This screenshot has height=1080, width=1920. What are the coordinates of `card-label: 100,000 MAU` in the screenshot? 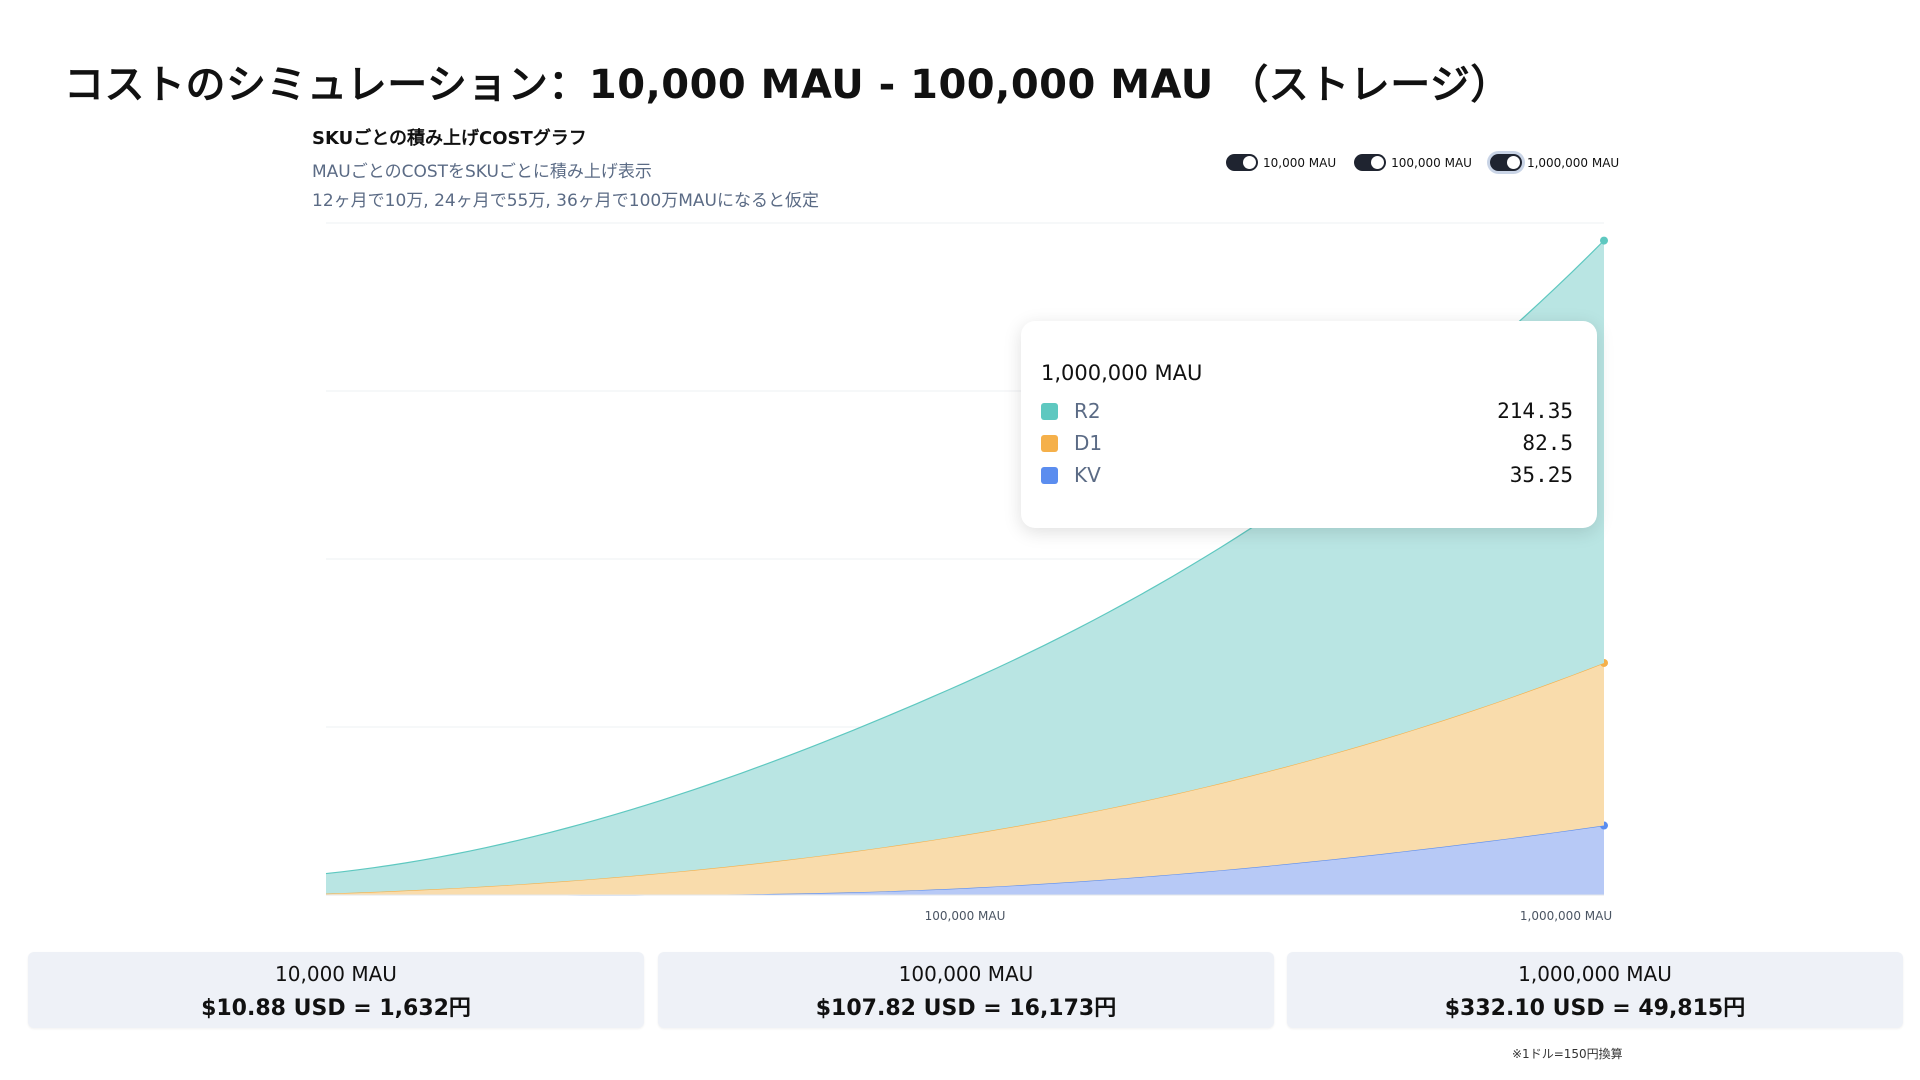 It's located at (966, 974).